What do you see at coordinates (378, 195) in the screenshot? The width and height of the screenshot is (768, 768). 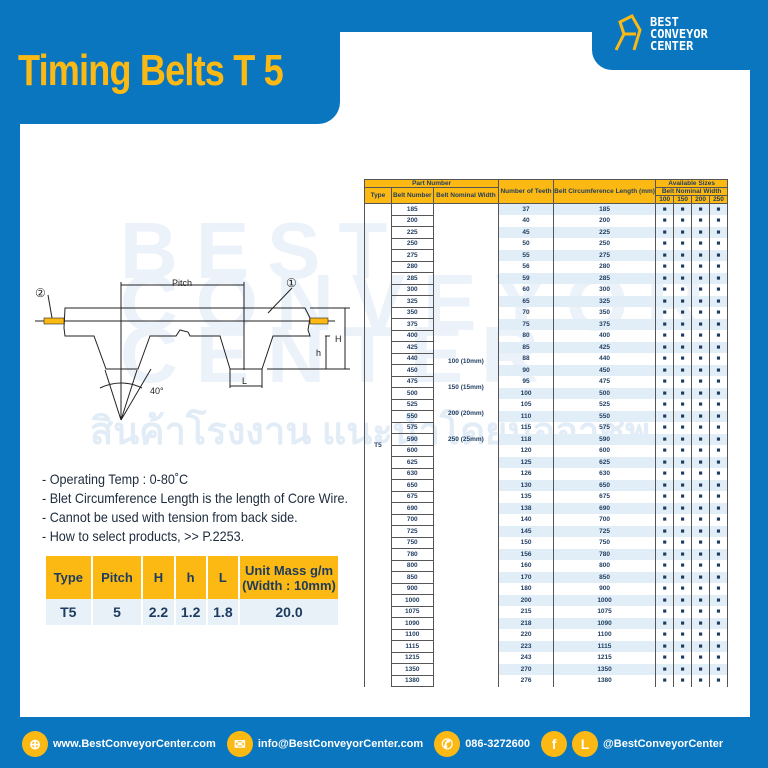 I see `header-type: Type` at bounding box center [378, 195].